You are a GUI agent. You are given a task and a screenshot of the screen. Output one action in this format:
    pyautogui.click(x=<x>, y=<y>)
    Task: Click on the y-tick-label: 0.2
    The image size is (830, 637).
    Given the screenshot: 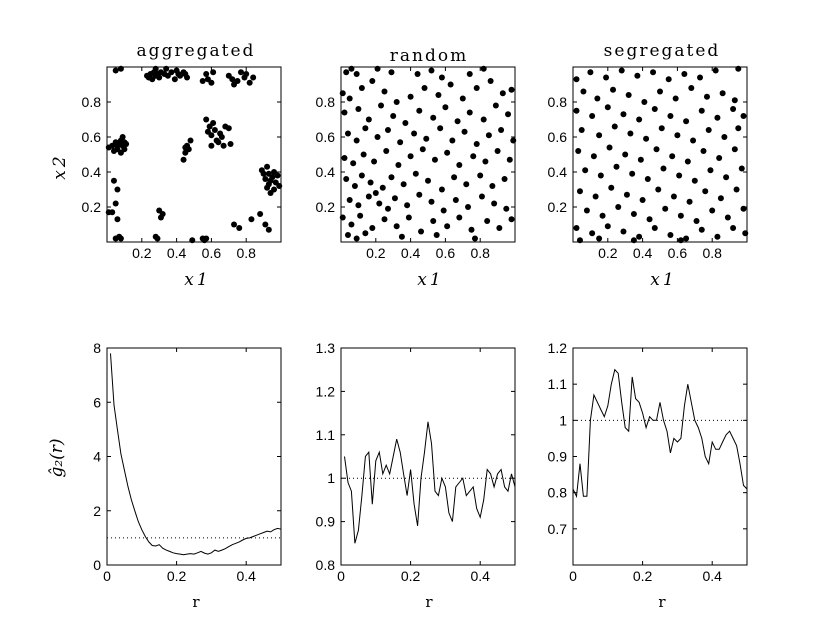 What is the action you would take?
    pyautogui.click(x=92, y=207)
    